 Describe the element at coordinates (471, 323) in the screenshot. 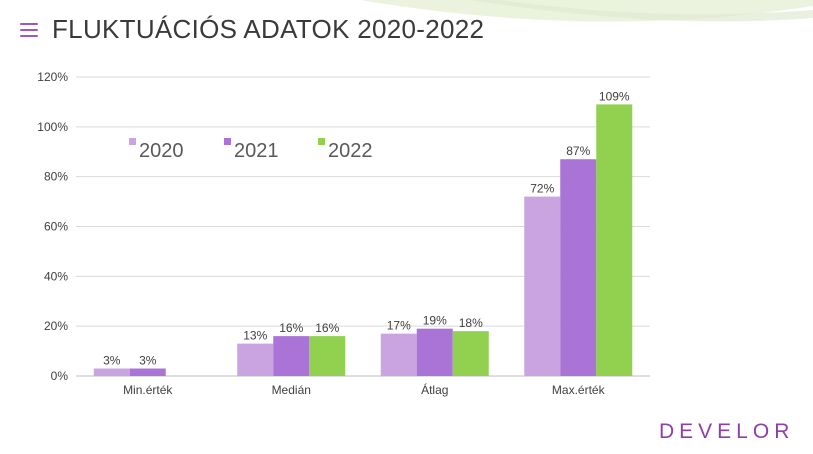

I see `data-label: 18%` at that location.